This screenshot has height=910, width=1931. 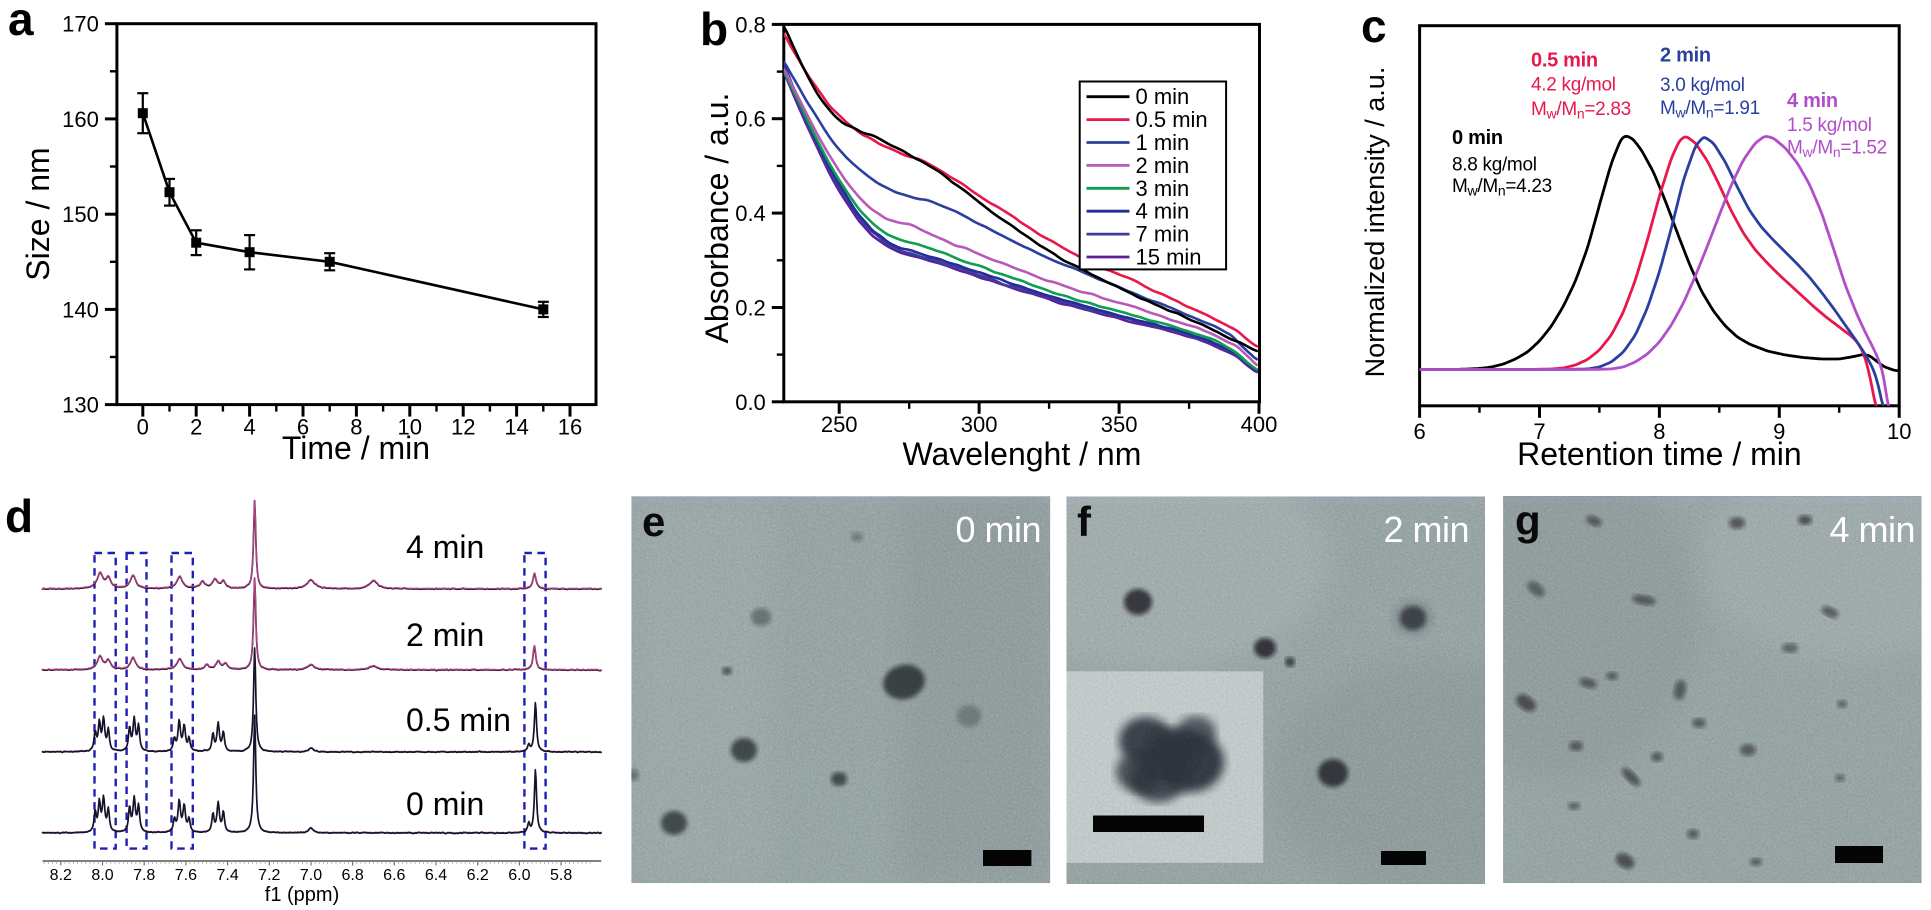 What do you see at coordinates (979, 424) in the screenshot?
I see `svg-text: 300` at bounding box center [979, 424].